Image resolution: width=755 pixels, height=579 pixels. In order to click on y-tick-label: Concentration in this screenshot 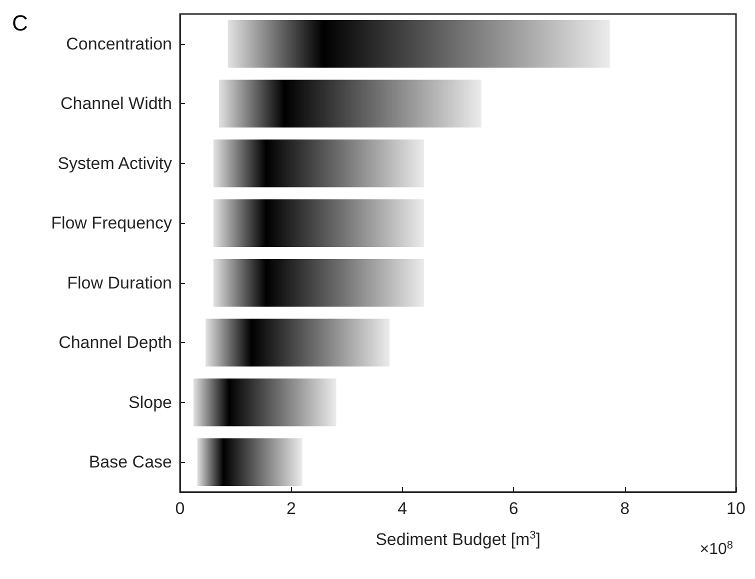, I will do `click(119, 44)`.